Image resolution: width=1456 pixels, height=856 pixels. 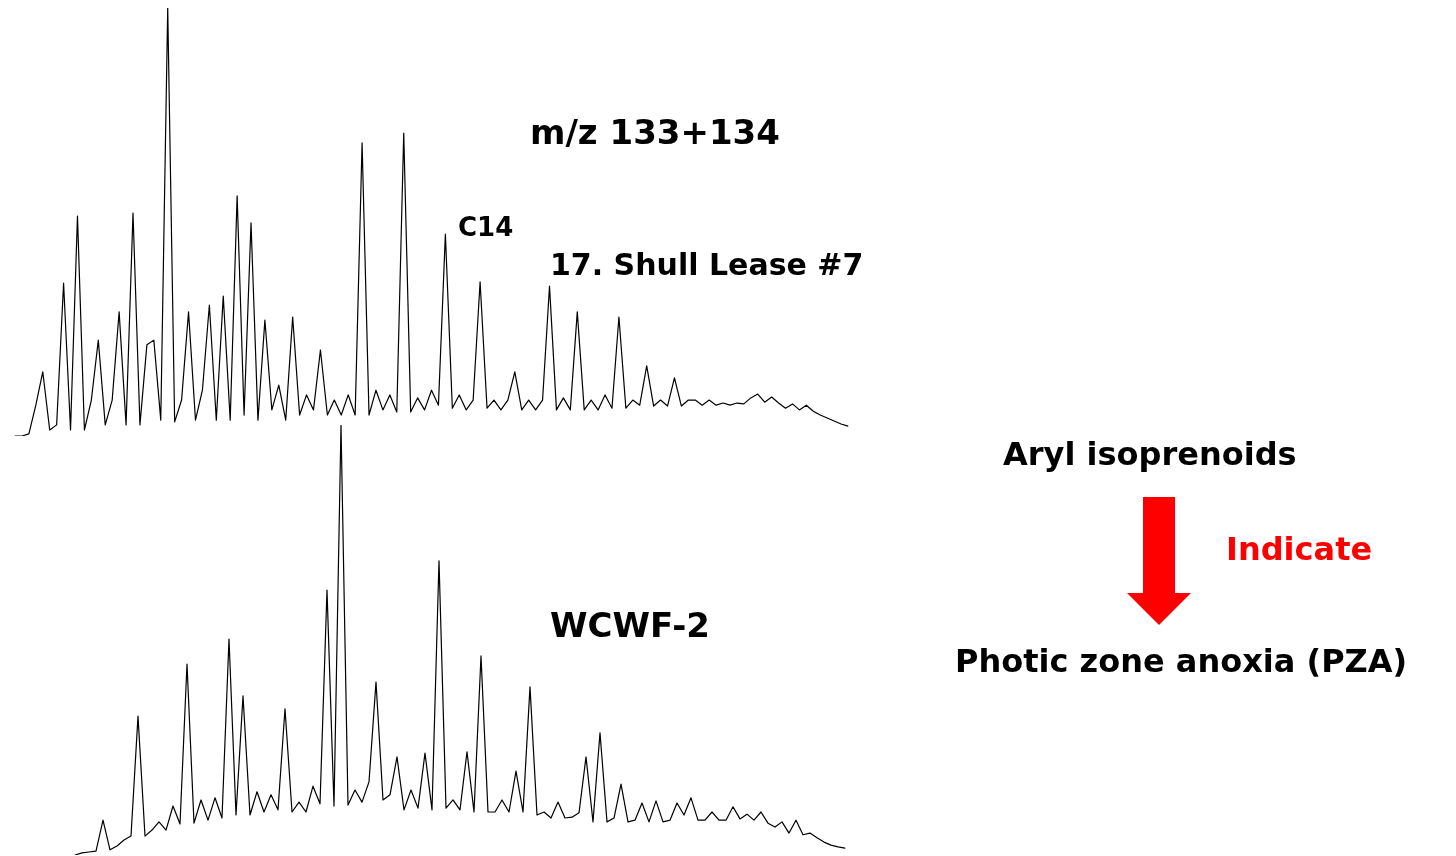 I want to click on text: m/z 133+134, so click(x=655, y=132).